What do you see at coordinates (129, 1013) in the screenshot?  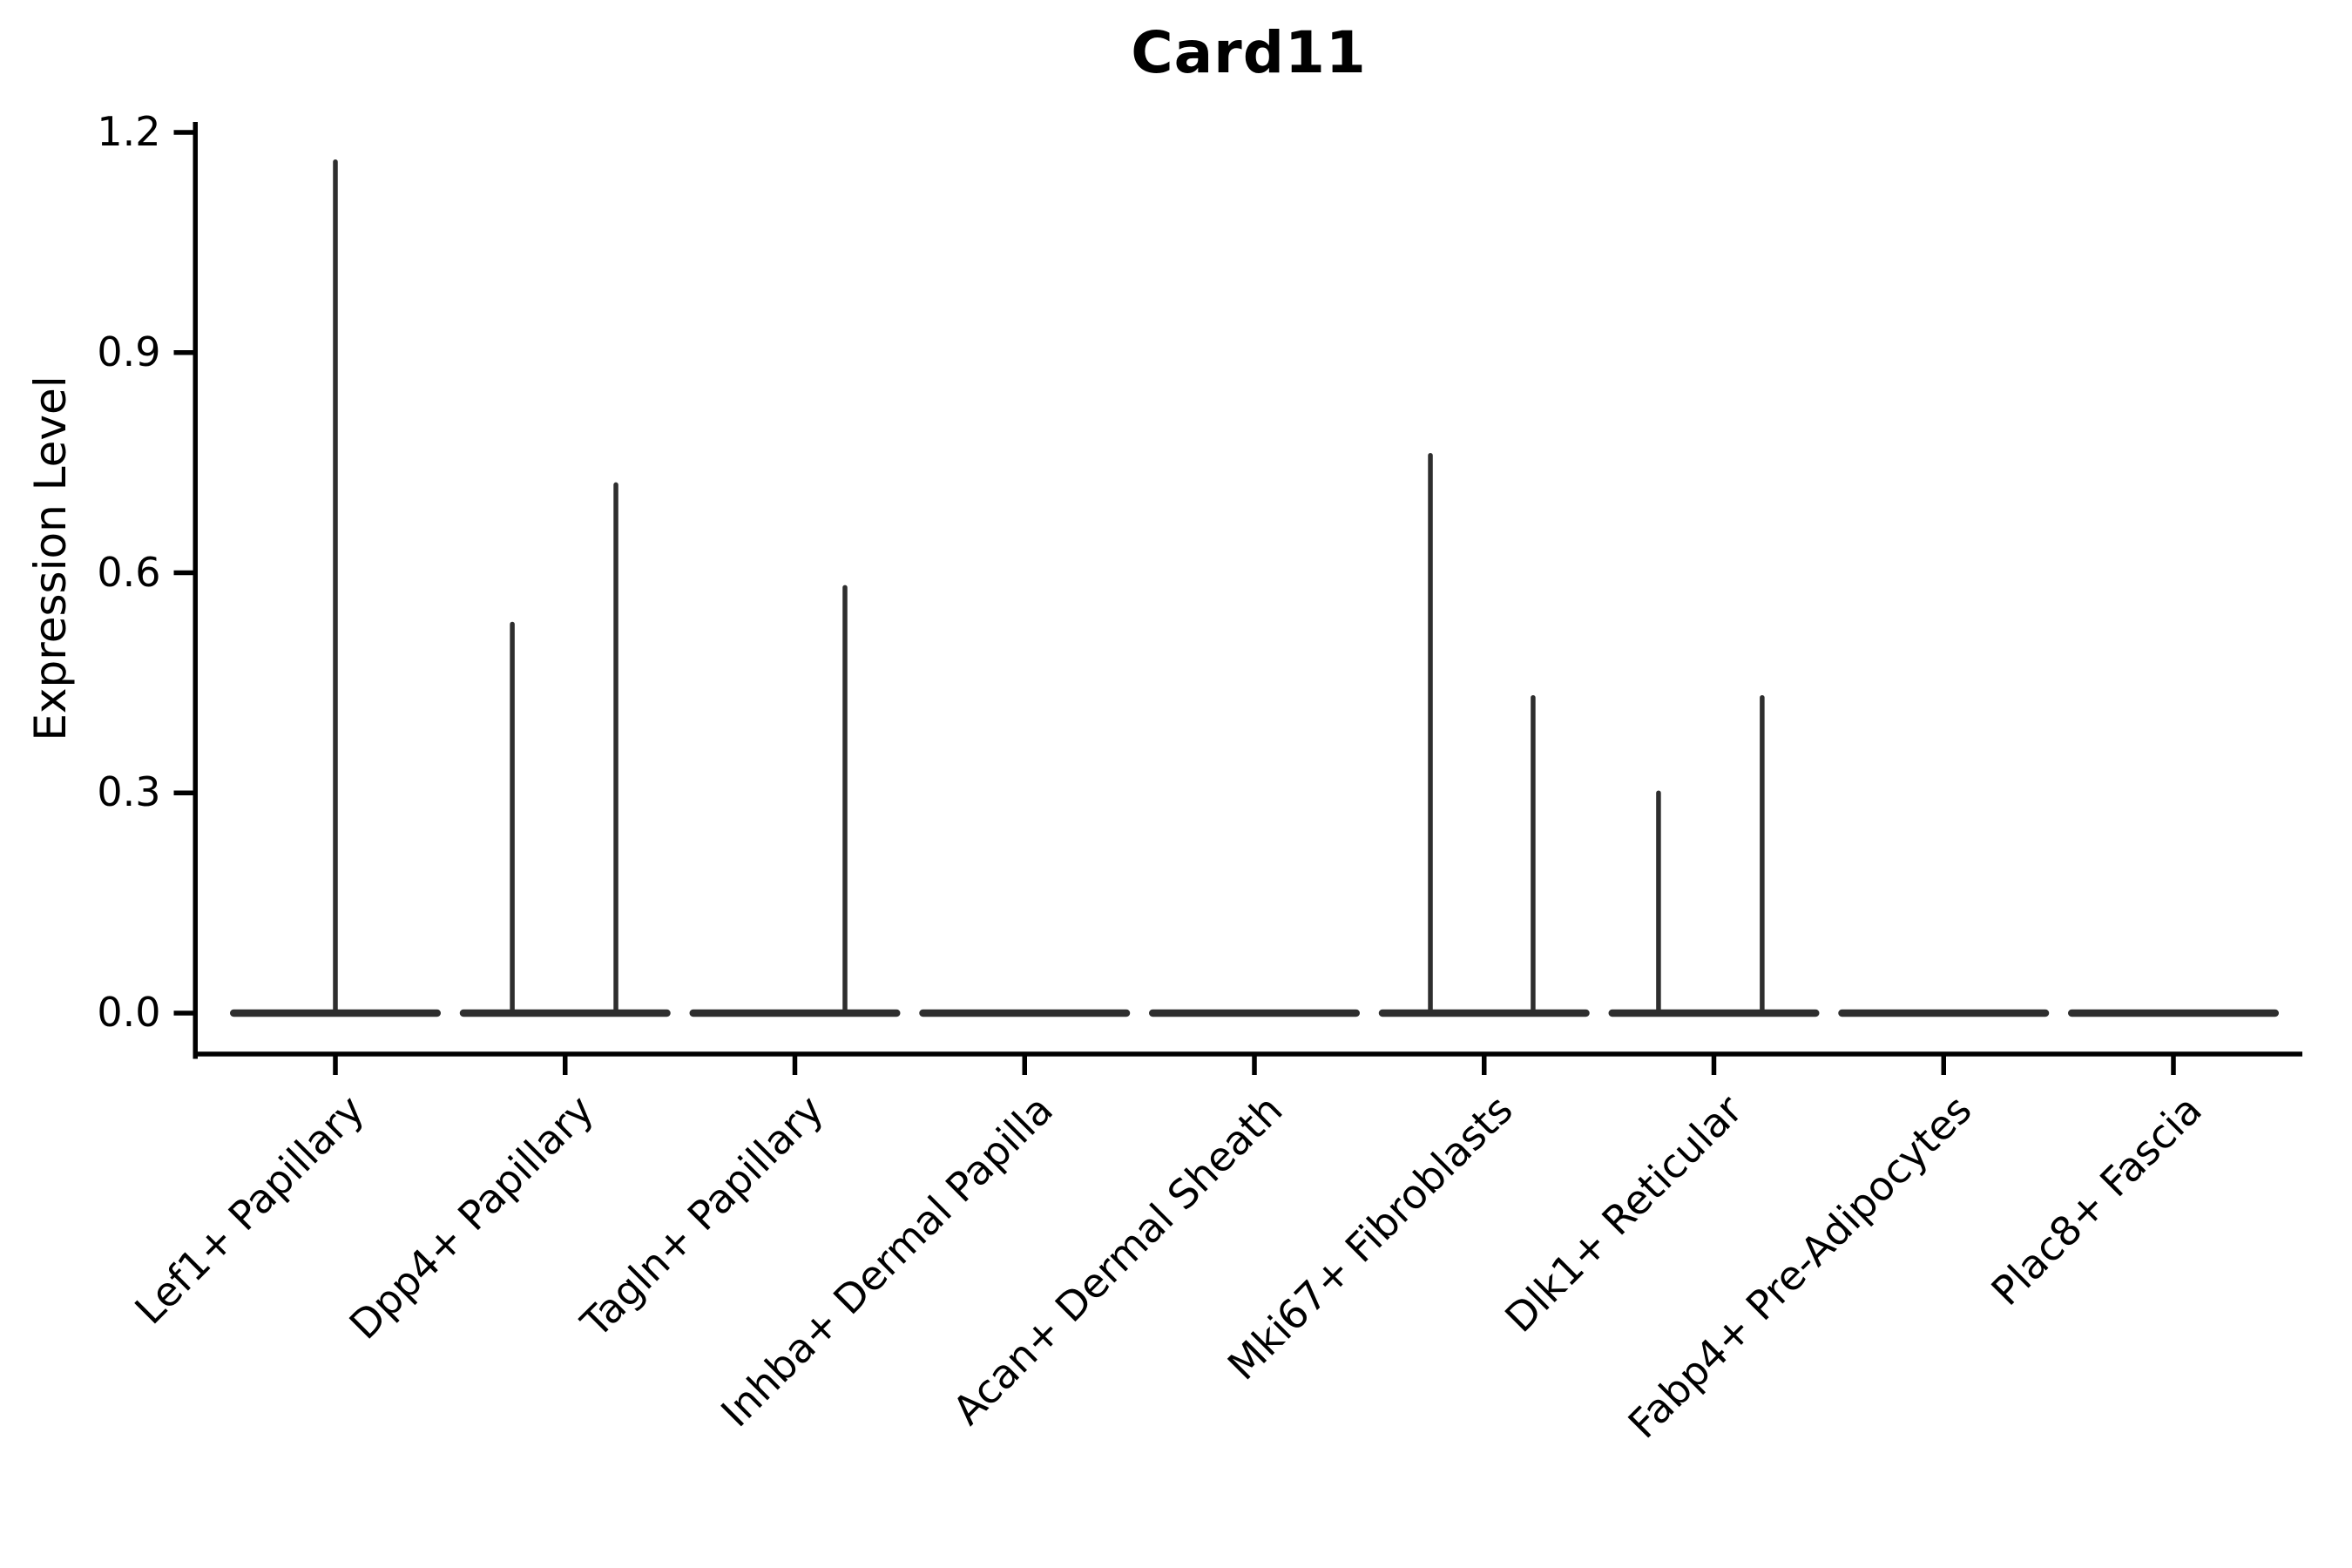 I see `y-tick-label: 0.0` at bounding box center [129, 1013].